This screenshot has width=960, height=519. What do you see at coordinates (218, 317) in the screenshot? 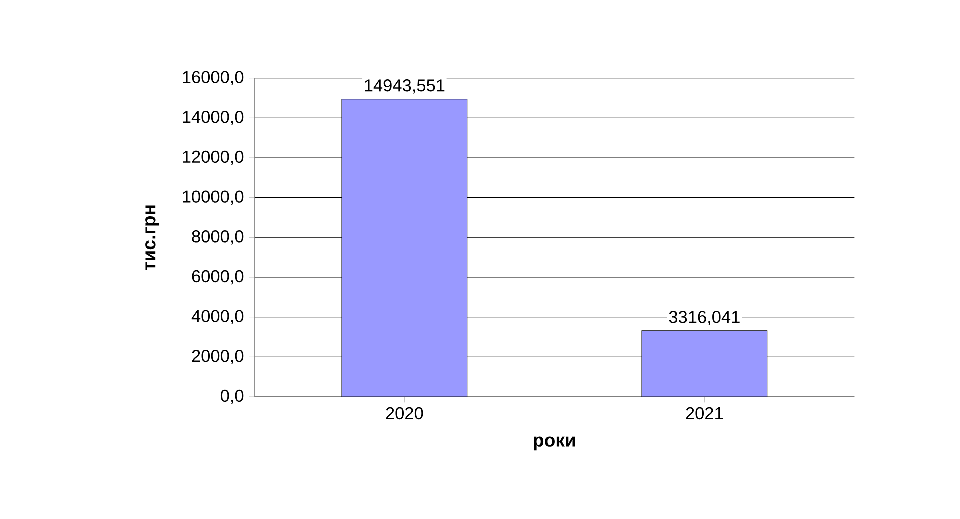
I see `y-tick-label: 4000,0` at bounding box center [218, 317].